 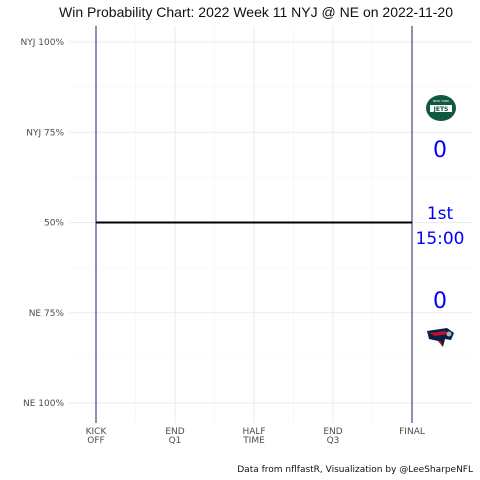 I want to click on y-axis-ticks: NYJ 100% NYJ 75% 50% NE 75% NE 100%, so click(x=43, y=223).